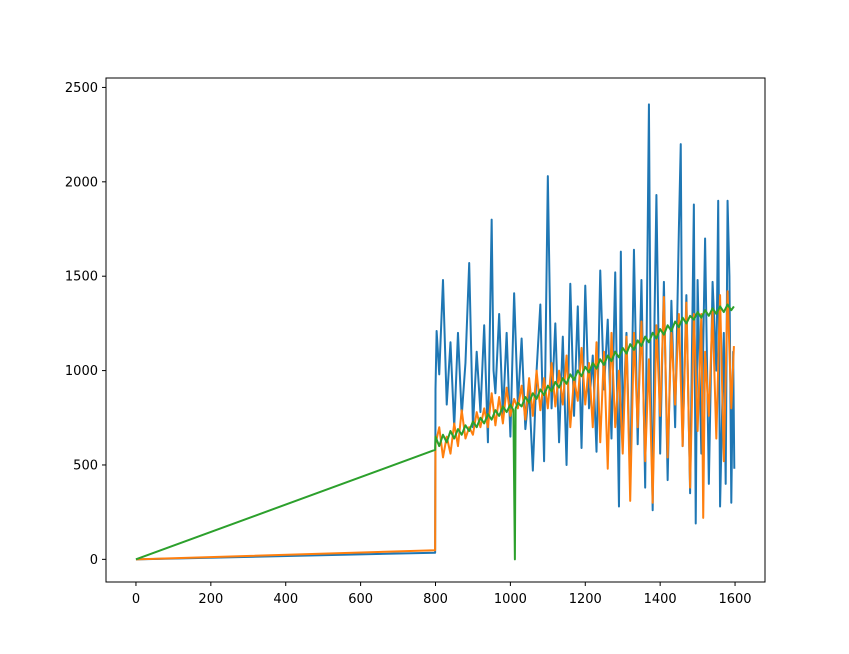  I want to click on y-tick-label: 1000, so click(81, 371).